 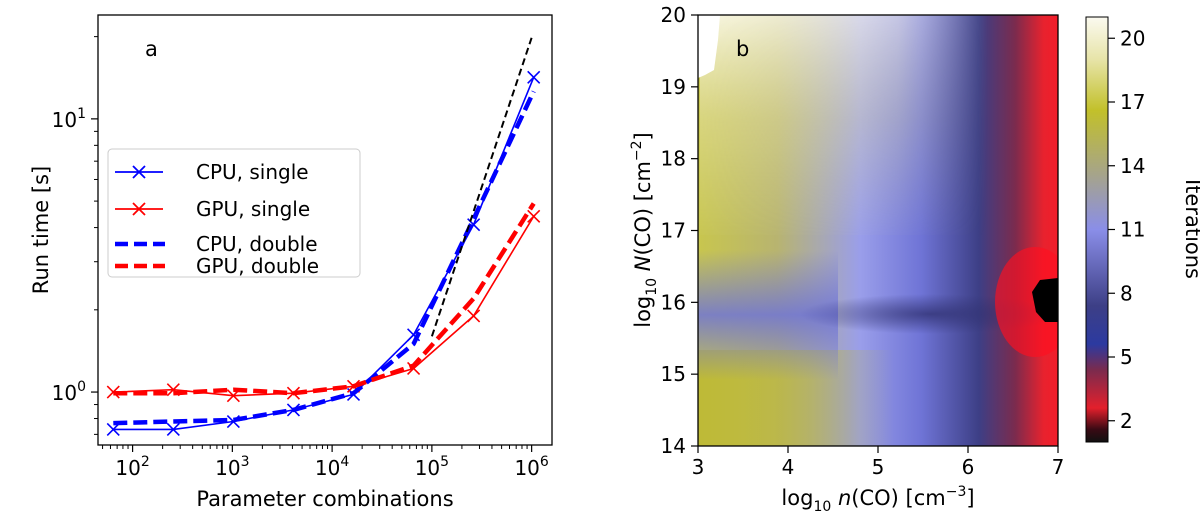 What do you see at coordinates (257, 244) in the screenshot?
I see `legend-label-cpu-double: CPU, double` at bounding box center [257, 244].